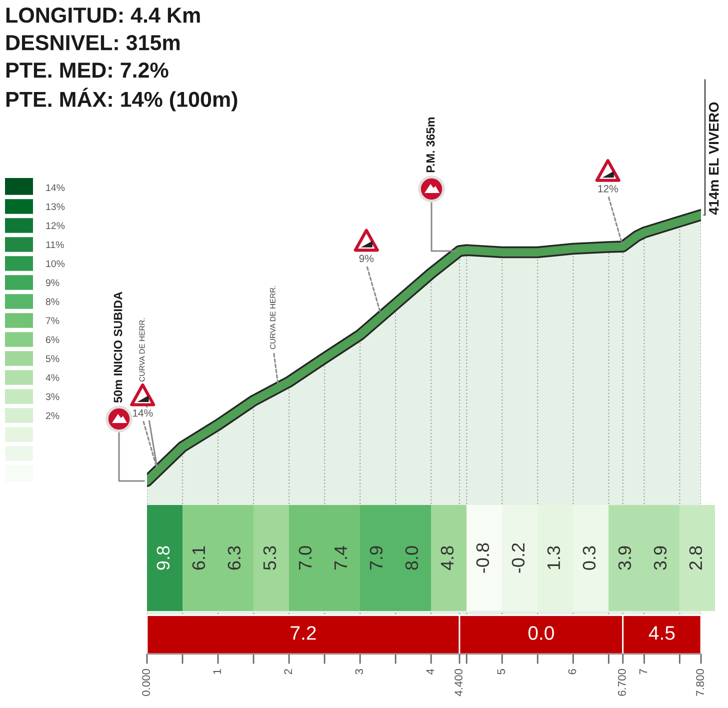 Image resolution: width=728 pixels, height=708 pixels. I want to click on color-bar-label: 8%, so click(53, 302).